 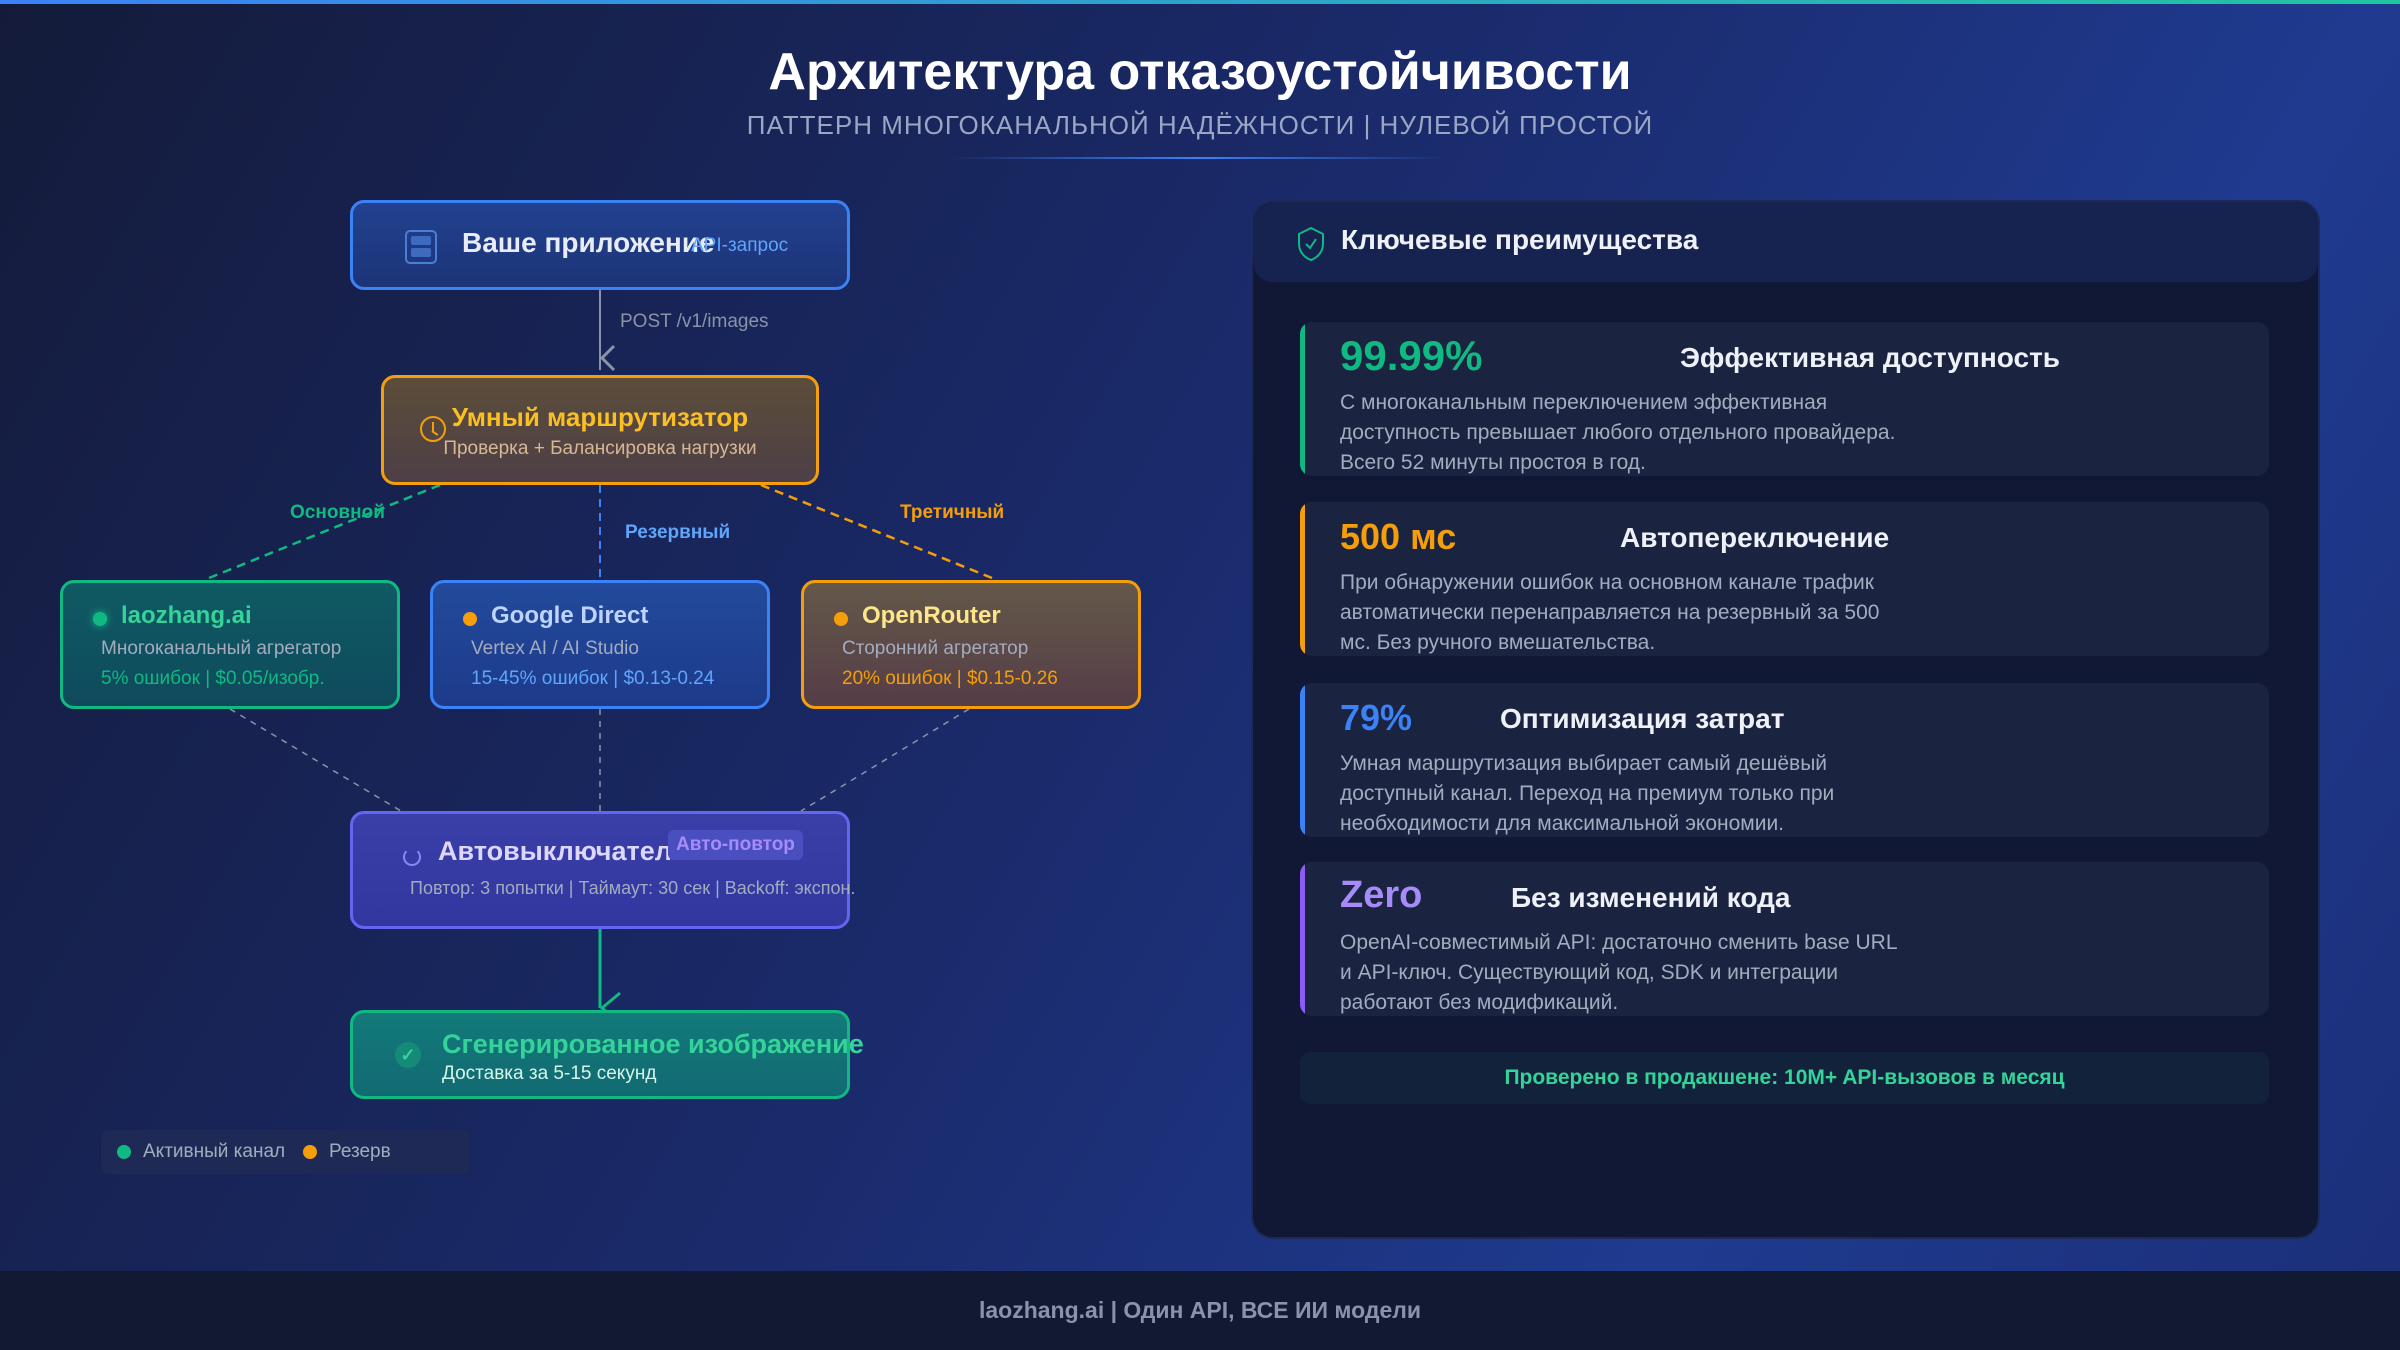 What do you see at coordinates (322, 532) in the screenshot?
I see `primary-line` at bounding box center [322, 532].